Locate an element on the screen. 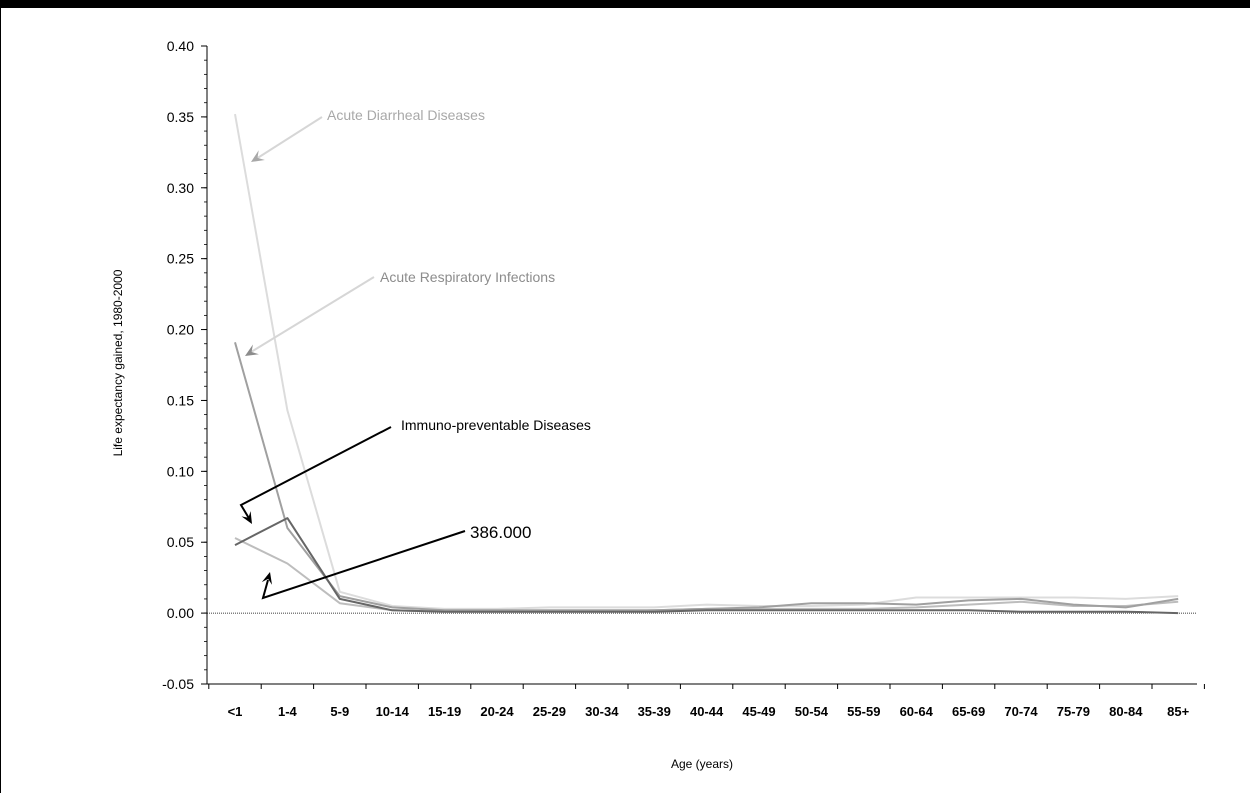  arrow-diarrheal is located at coordinates (289, 138).